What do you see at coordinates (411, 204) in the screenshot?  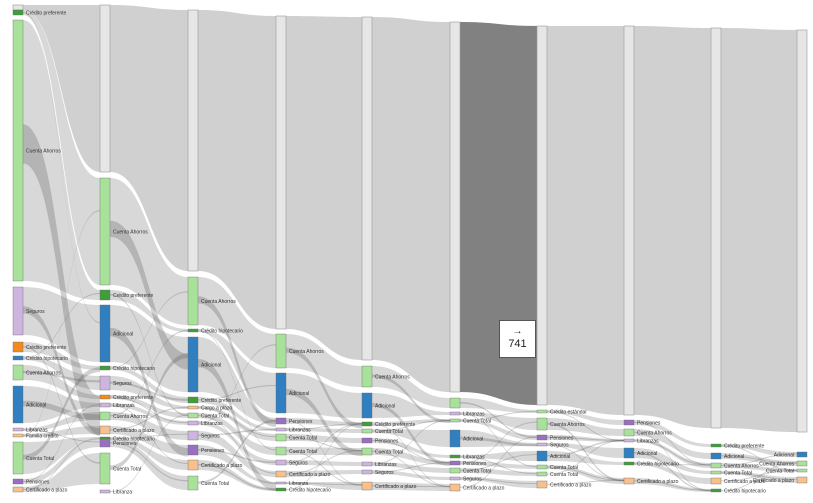 I see `link-4-main` at bounding box center [411, 204].